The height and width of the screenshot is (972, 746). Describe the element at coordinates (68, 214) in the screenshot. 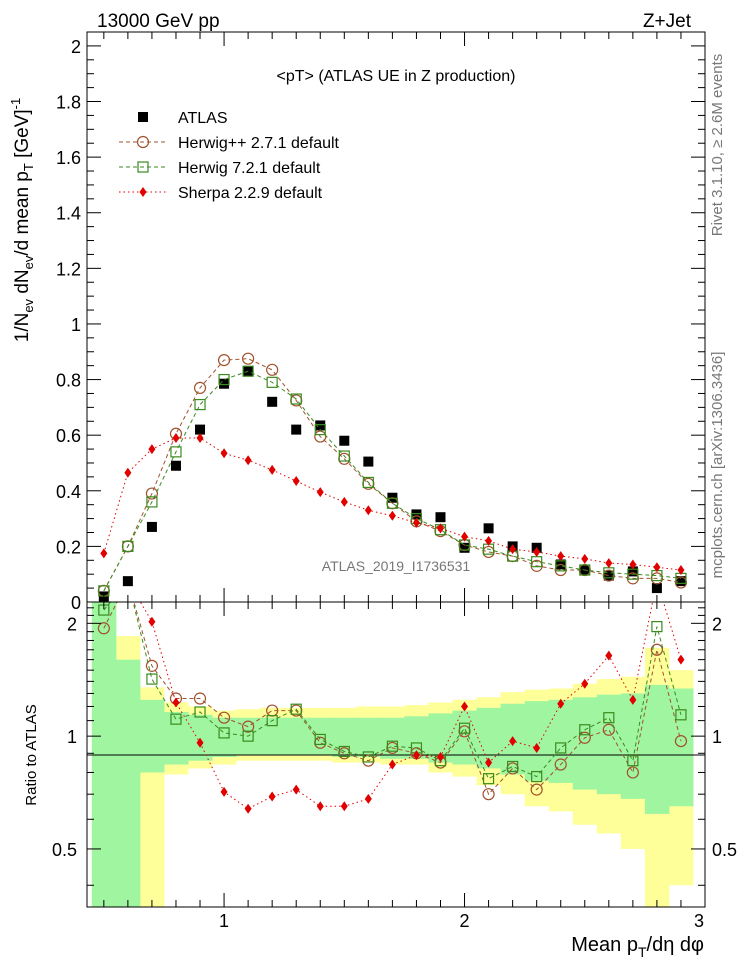

I see `main-ytick-label: 1.4` at that location.